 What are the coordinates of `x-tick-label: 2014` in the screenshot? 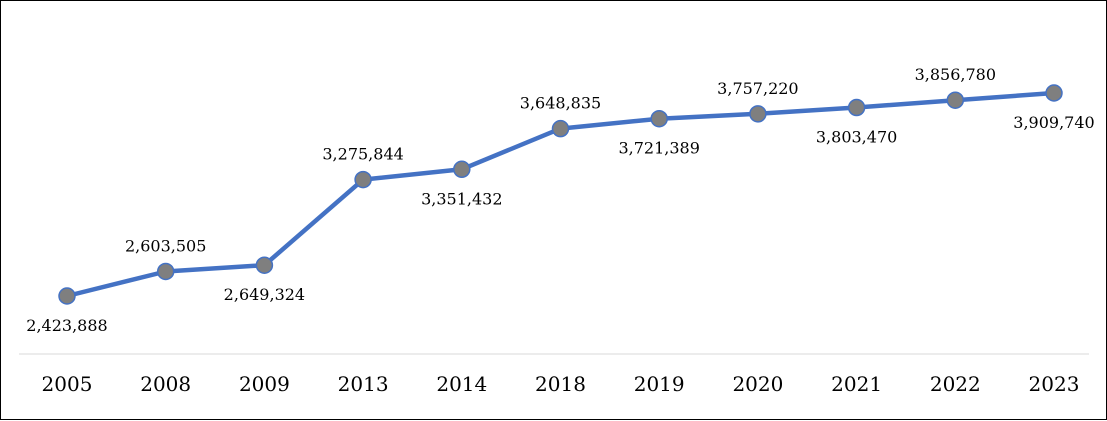 It's located at (461, 384).